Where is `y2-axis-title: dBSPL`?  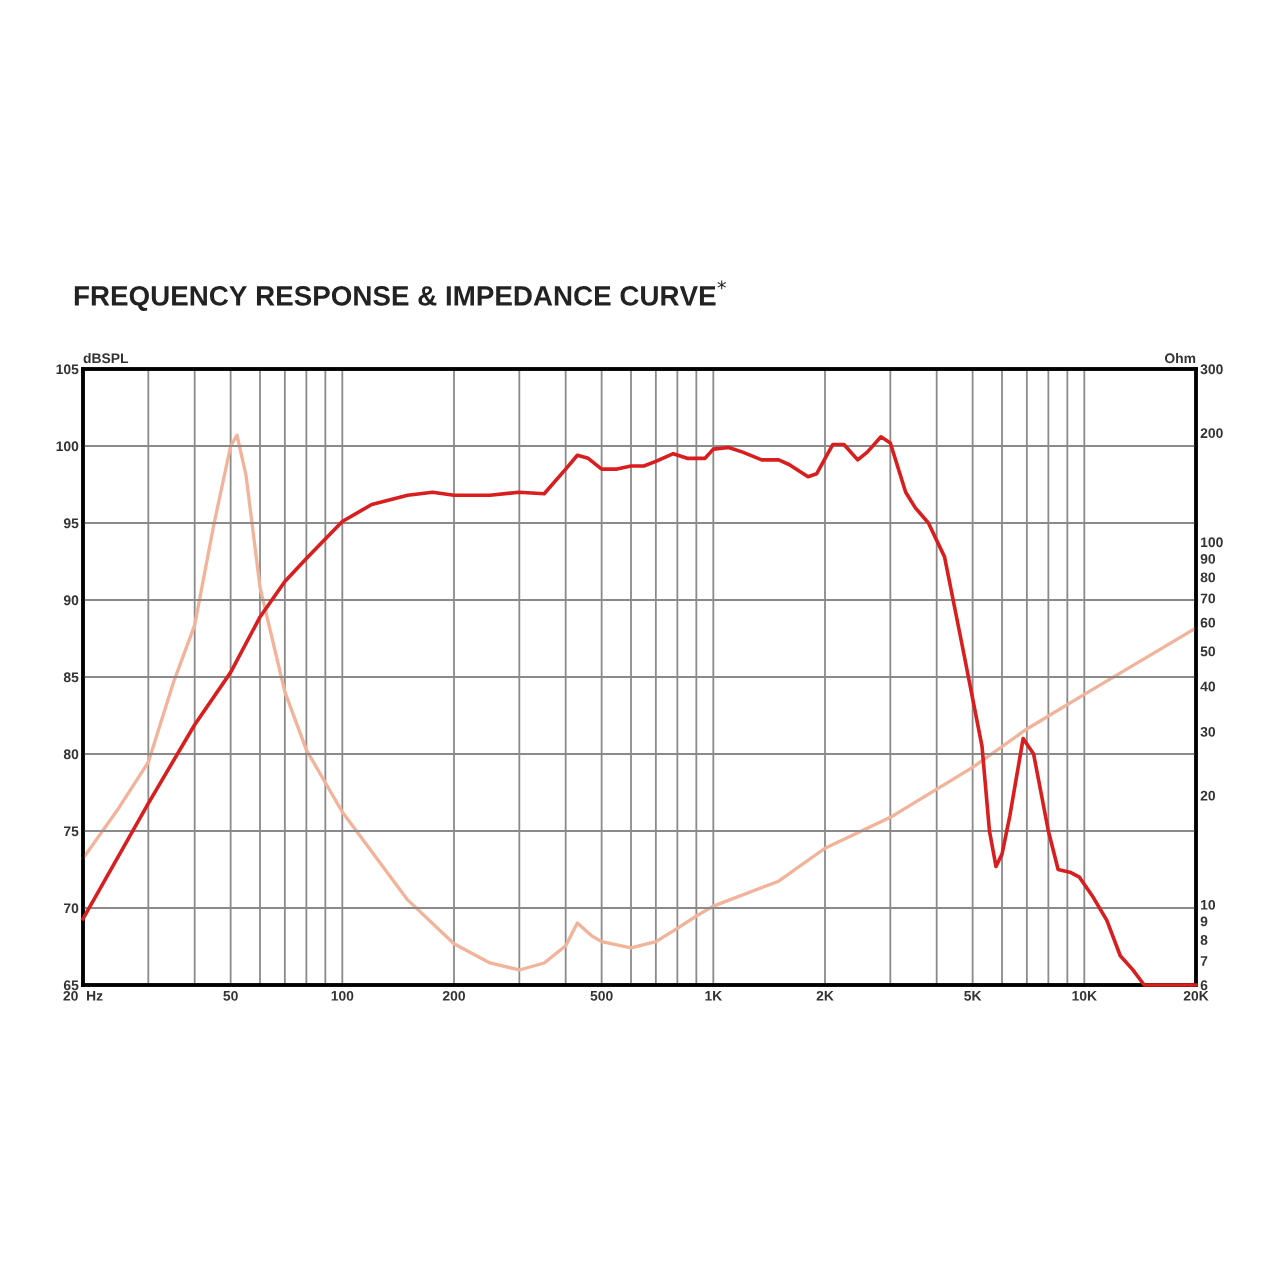
y2-axis-title: dBSPL is located at coordinates (106, 358).